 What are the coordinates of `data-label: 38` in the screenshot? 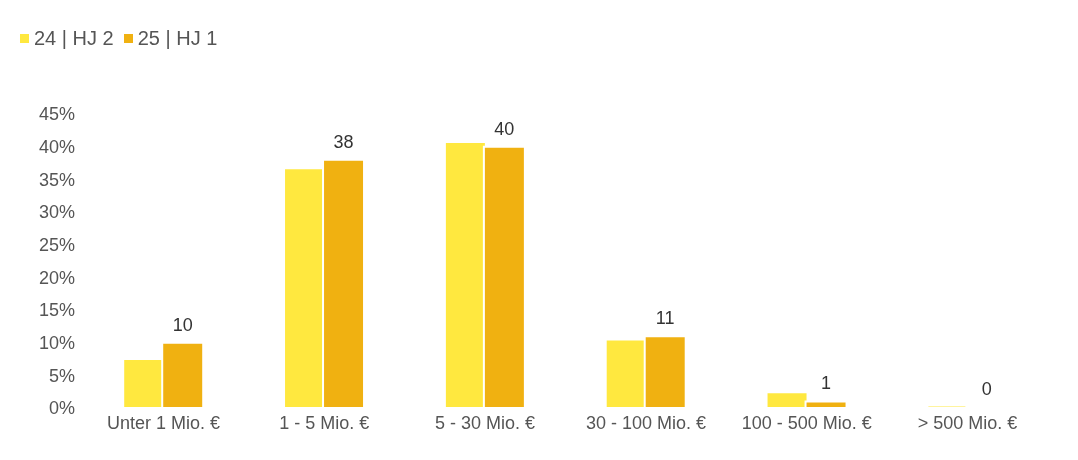 It's located at (343, 141).